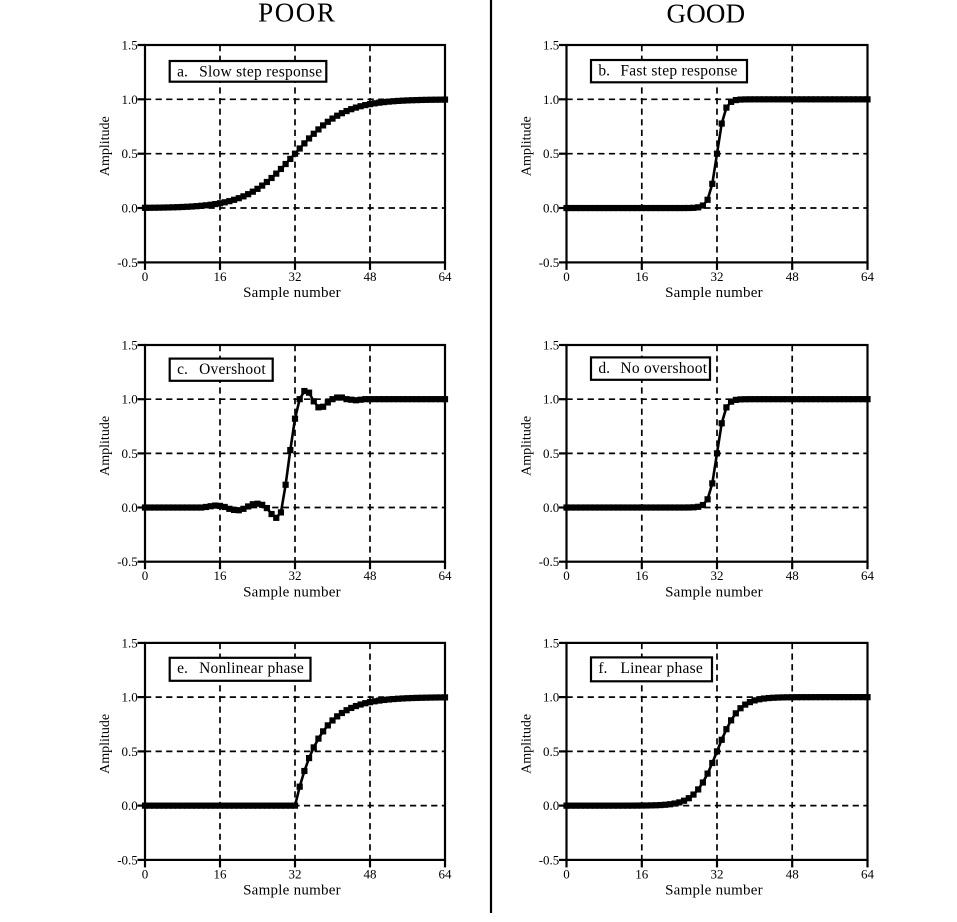 The height and width of the screenshot is (922, 957). Describe the element at coordinates (232, 369) in the screenshot. I see `svg-text: Overshoot` at that location.